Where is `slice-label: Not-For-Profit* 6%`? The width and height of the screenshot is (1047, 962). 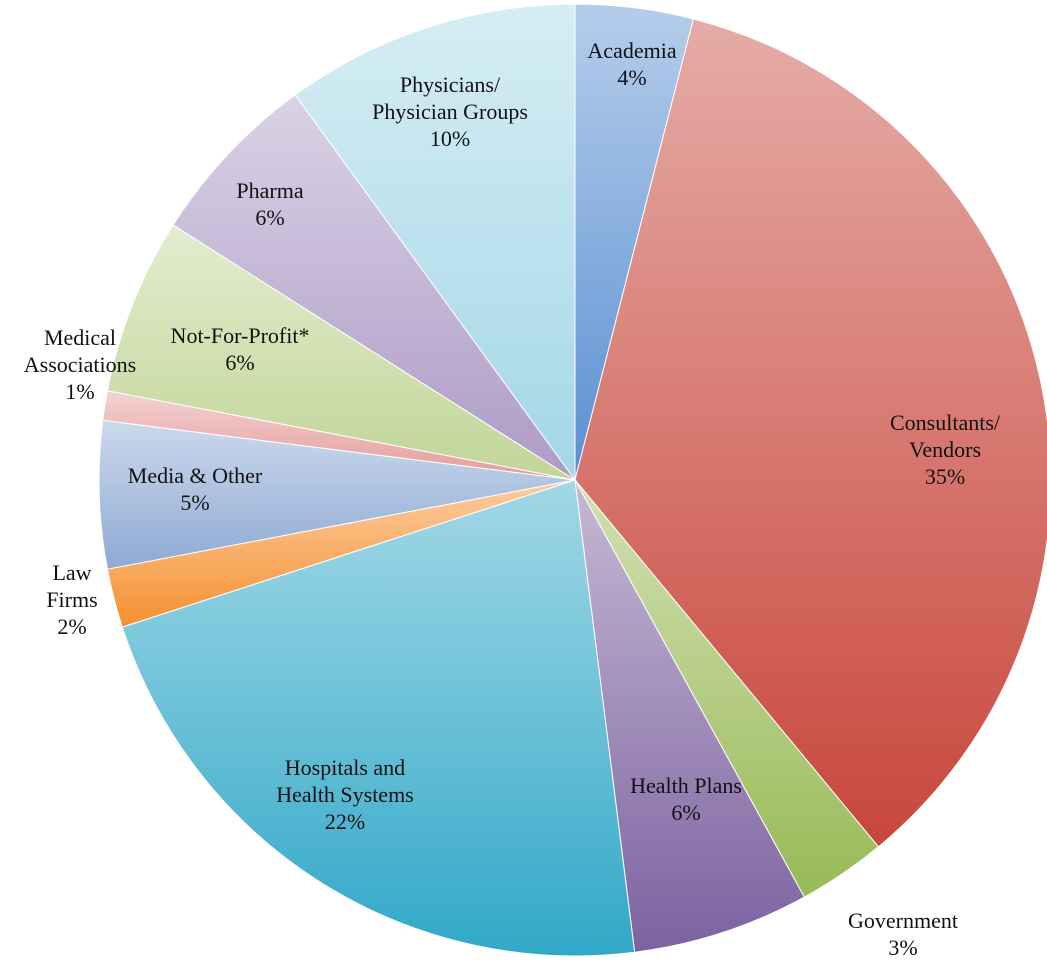 slice-label: Not-For-Profit* 6% is located at coordinates (240, 350).